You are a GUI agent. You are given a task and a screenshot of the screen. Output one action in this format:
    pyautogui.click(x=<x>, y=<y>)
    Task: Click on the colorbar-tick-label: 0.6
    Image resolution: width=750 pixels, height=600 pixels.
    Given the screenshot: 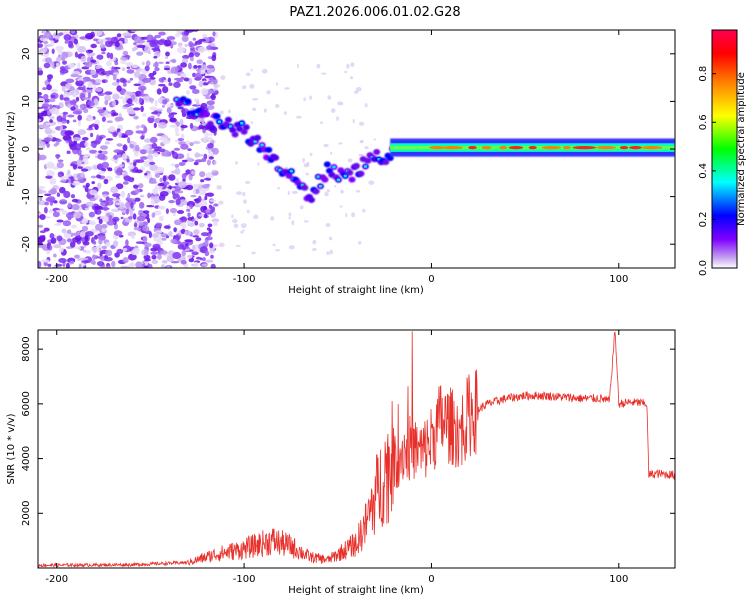 What is the action you would take?
    pyautogui.click(x=703, y=122)
    